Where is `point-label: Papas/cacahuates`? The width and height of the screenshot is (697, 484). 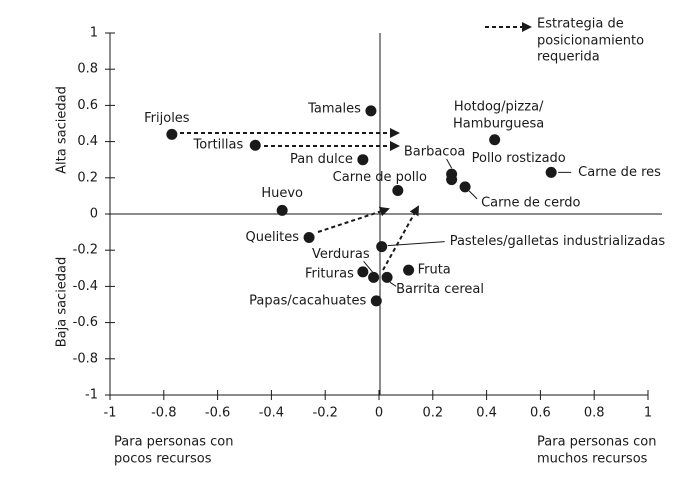 point-label: Papas/cacahuates is located at coordinates (307, 300).